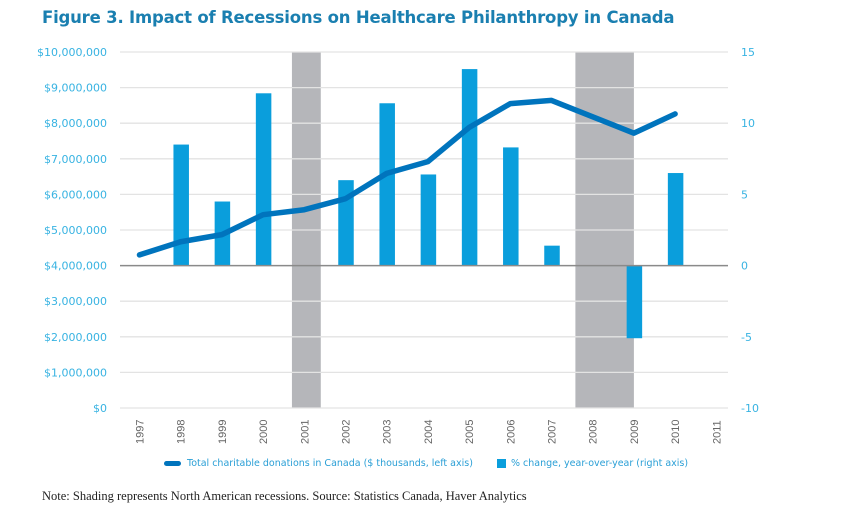 This screenshot has width=849, height=513. What do you see at coordinates (552, 255) in the screenshot?
I see `bar-2007` at bounding box center [552, 255].